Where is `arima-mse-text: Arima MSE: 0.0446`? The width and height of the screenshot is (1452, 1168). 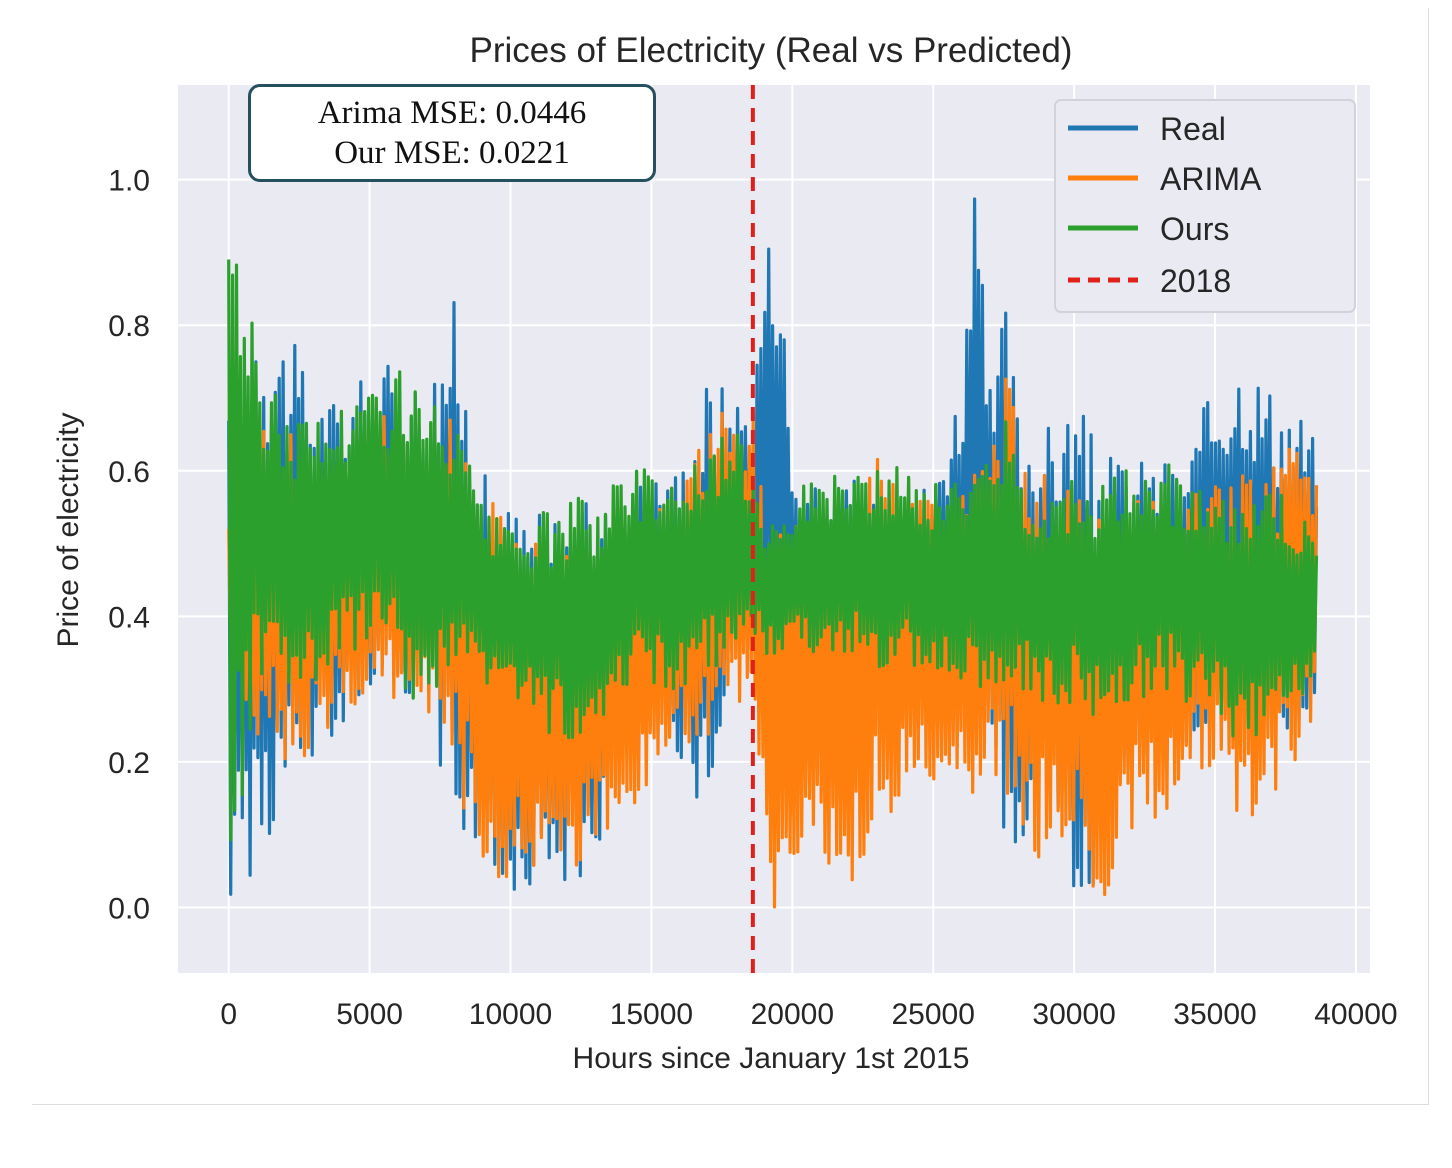 arima-mse-text: Arima MSE: 0.0446 is located at coordinates (452, 113).